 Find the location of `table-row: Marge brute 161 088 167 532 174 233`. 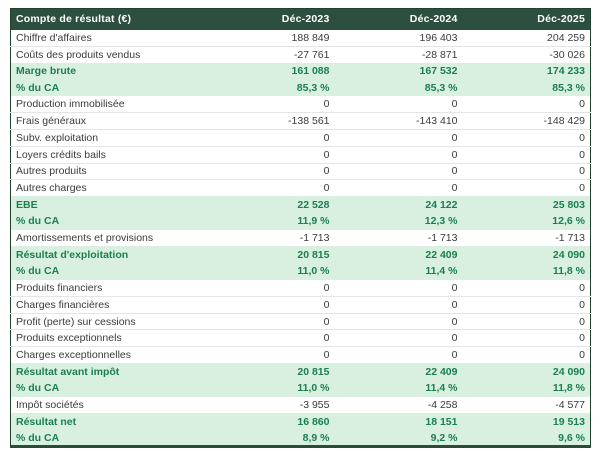

table-row: Marge brute 161 088 167 532 174 233 is located at coordinates (300, 71).